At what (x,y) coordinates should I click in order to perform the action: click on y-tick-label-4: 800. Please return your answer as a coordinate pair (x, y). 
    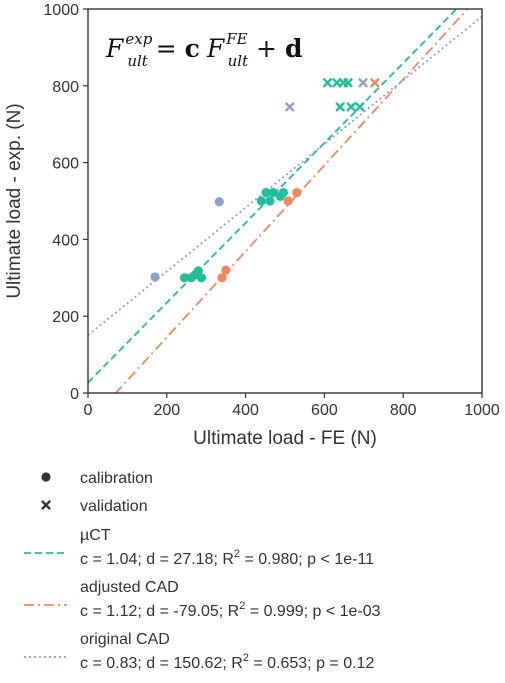
    Looking at the image, I should click on (65, 87).